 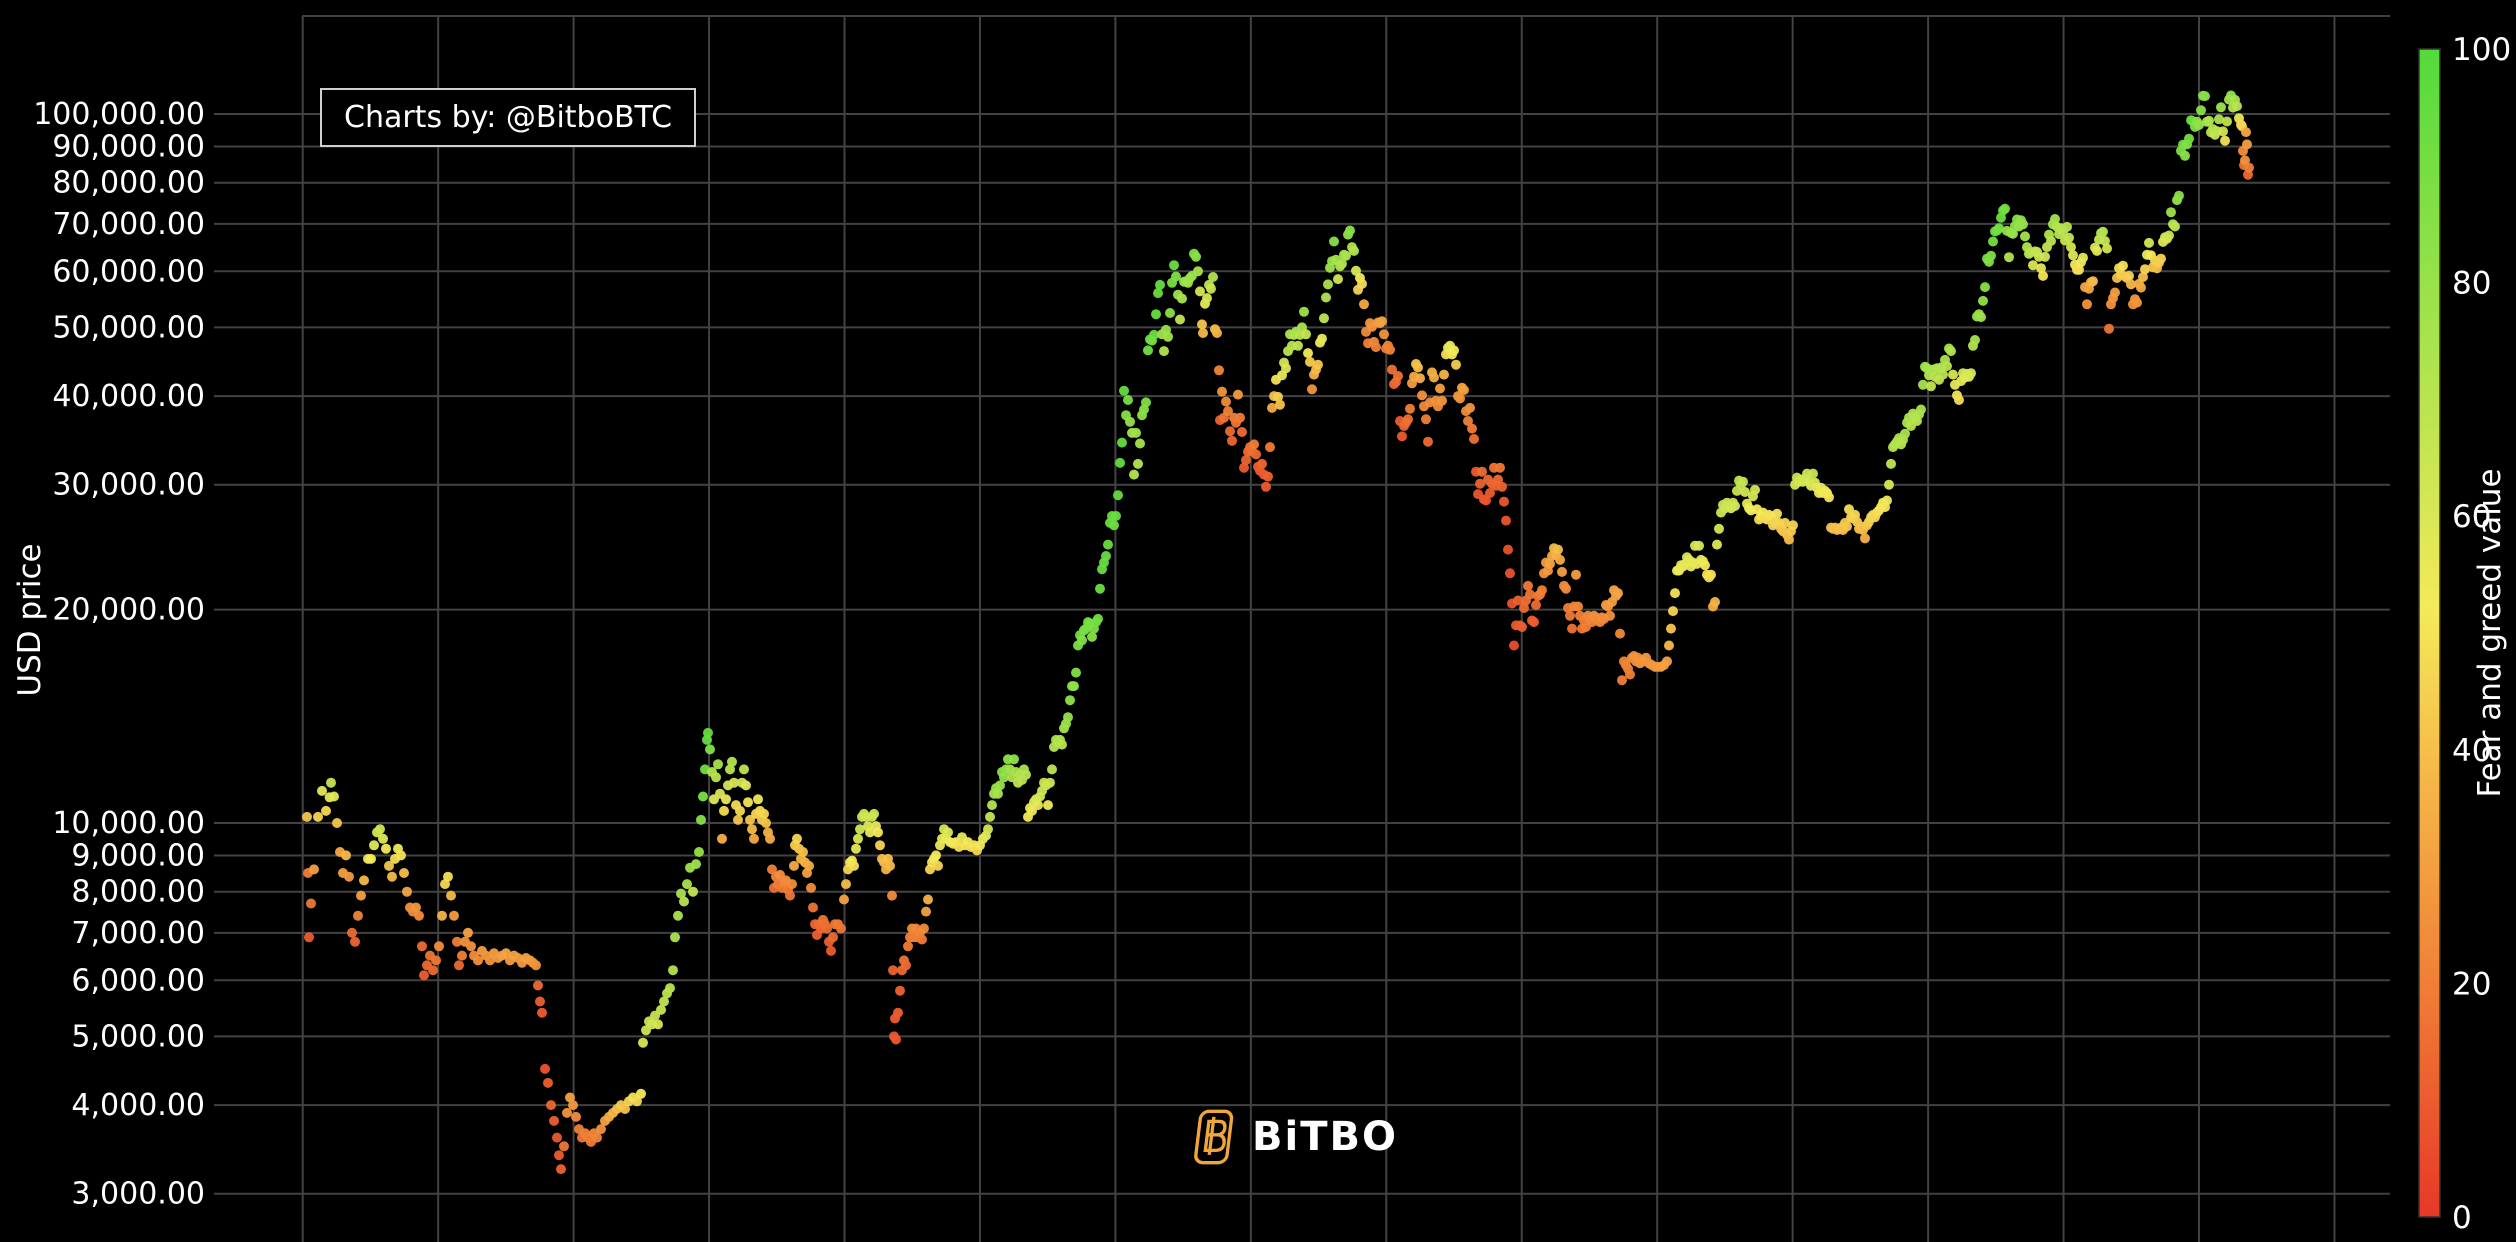 I want to click on credit-text: Charts by: @BitboBTC, so click(x=508, y=117).